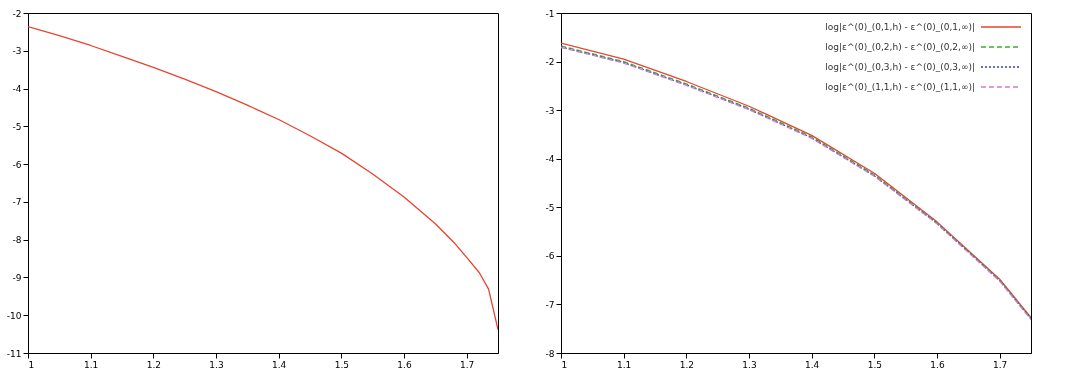  What do you see at coordinates (900, 67) in the screenshot?
I see `legend-label: log|ε^(0)_(0,3,h) - ε^(0)_(0,3,∞)|` at bounding box center [900, 67].